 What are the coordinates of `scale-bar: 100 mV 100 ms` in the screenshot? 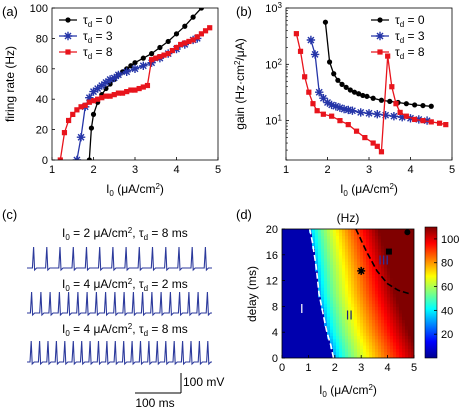 It's located at (179, 391).